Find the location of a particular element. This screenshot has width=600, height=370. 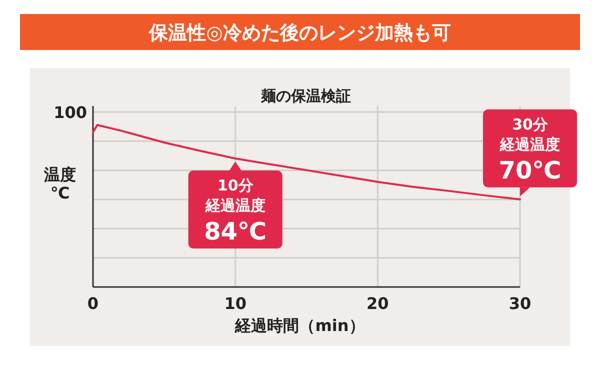

y-axis-title: 温度 ℃ is located at coordinates (59, 183).